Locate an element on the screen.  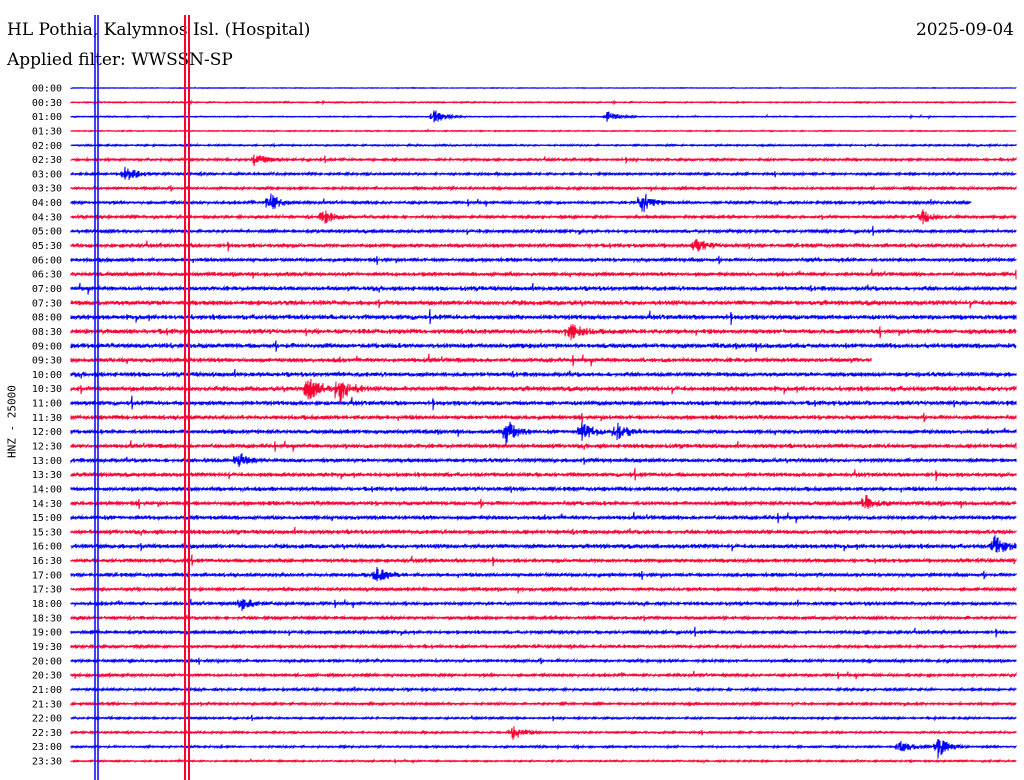
row-time-label: 01:30 is located at coordinates (47, 131).